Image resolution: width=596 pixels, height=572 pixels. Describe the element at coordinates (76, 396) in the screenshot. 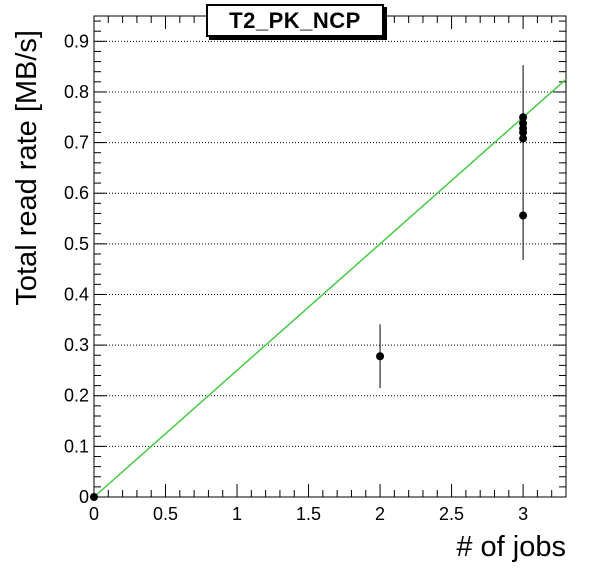

I see `y-tick-label: 0.2` at that location.